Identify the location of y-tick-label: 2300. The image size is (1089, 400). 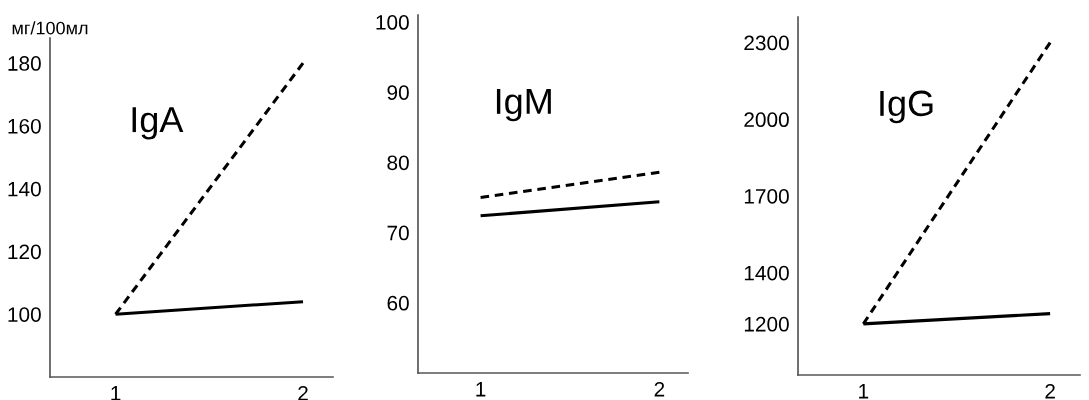
(766, 43).